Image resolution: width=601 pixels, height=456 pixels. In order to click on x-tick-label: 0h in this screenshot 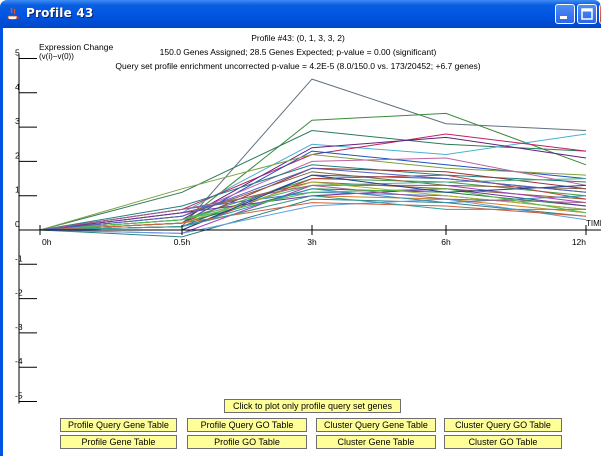, I will do `click(47, 242)`.